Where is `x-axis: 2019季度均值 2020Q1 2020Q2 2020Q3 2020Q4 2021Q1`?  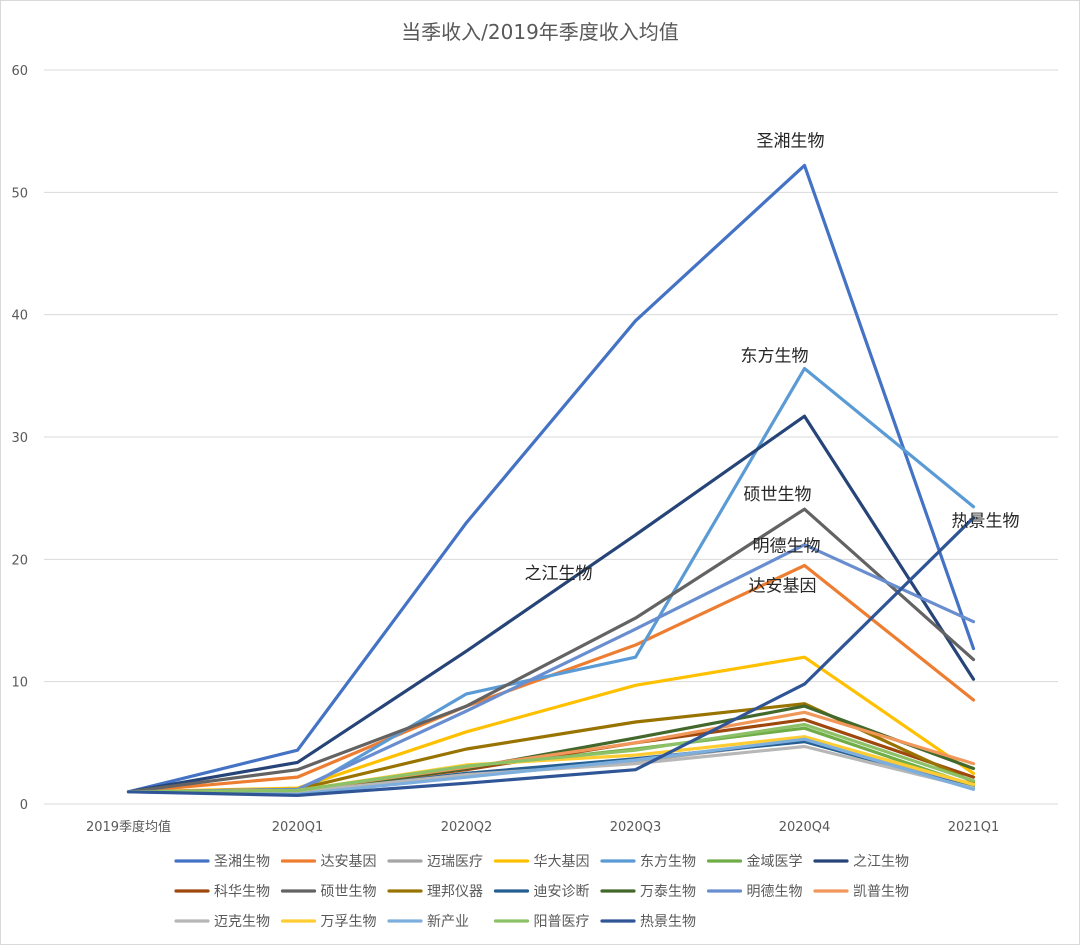 x-axis: 2019季度均值 2020Q1 2020Q2 2020Q3 2020Q4 2021Q1 is located at coordinates (542, 827).